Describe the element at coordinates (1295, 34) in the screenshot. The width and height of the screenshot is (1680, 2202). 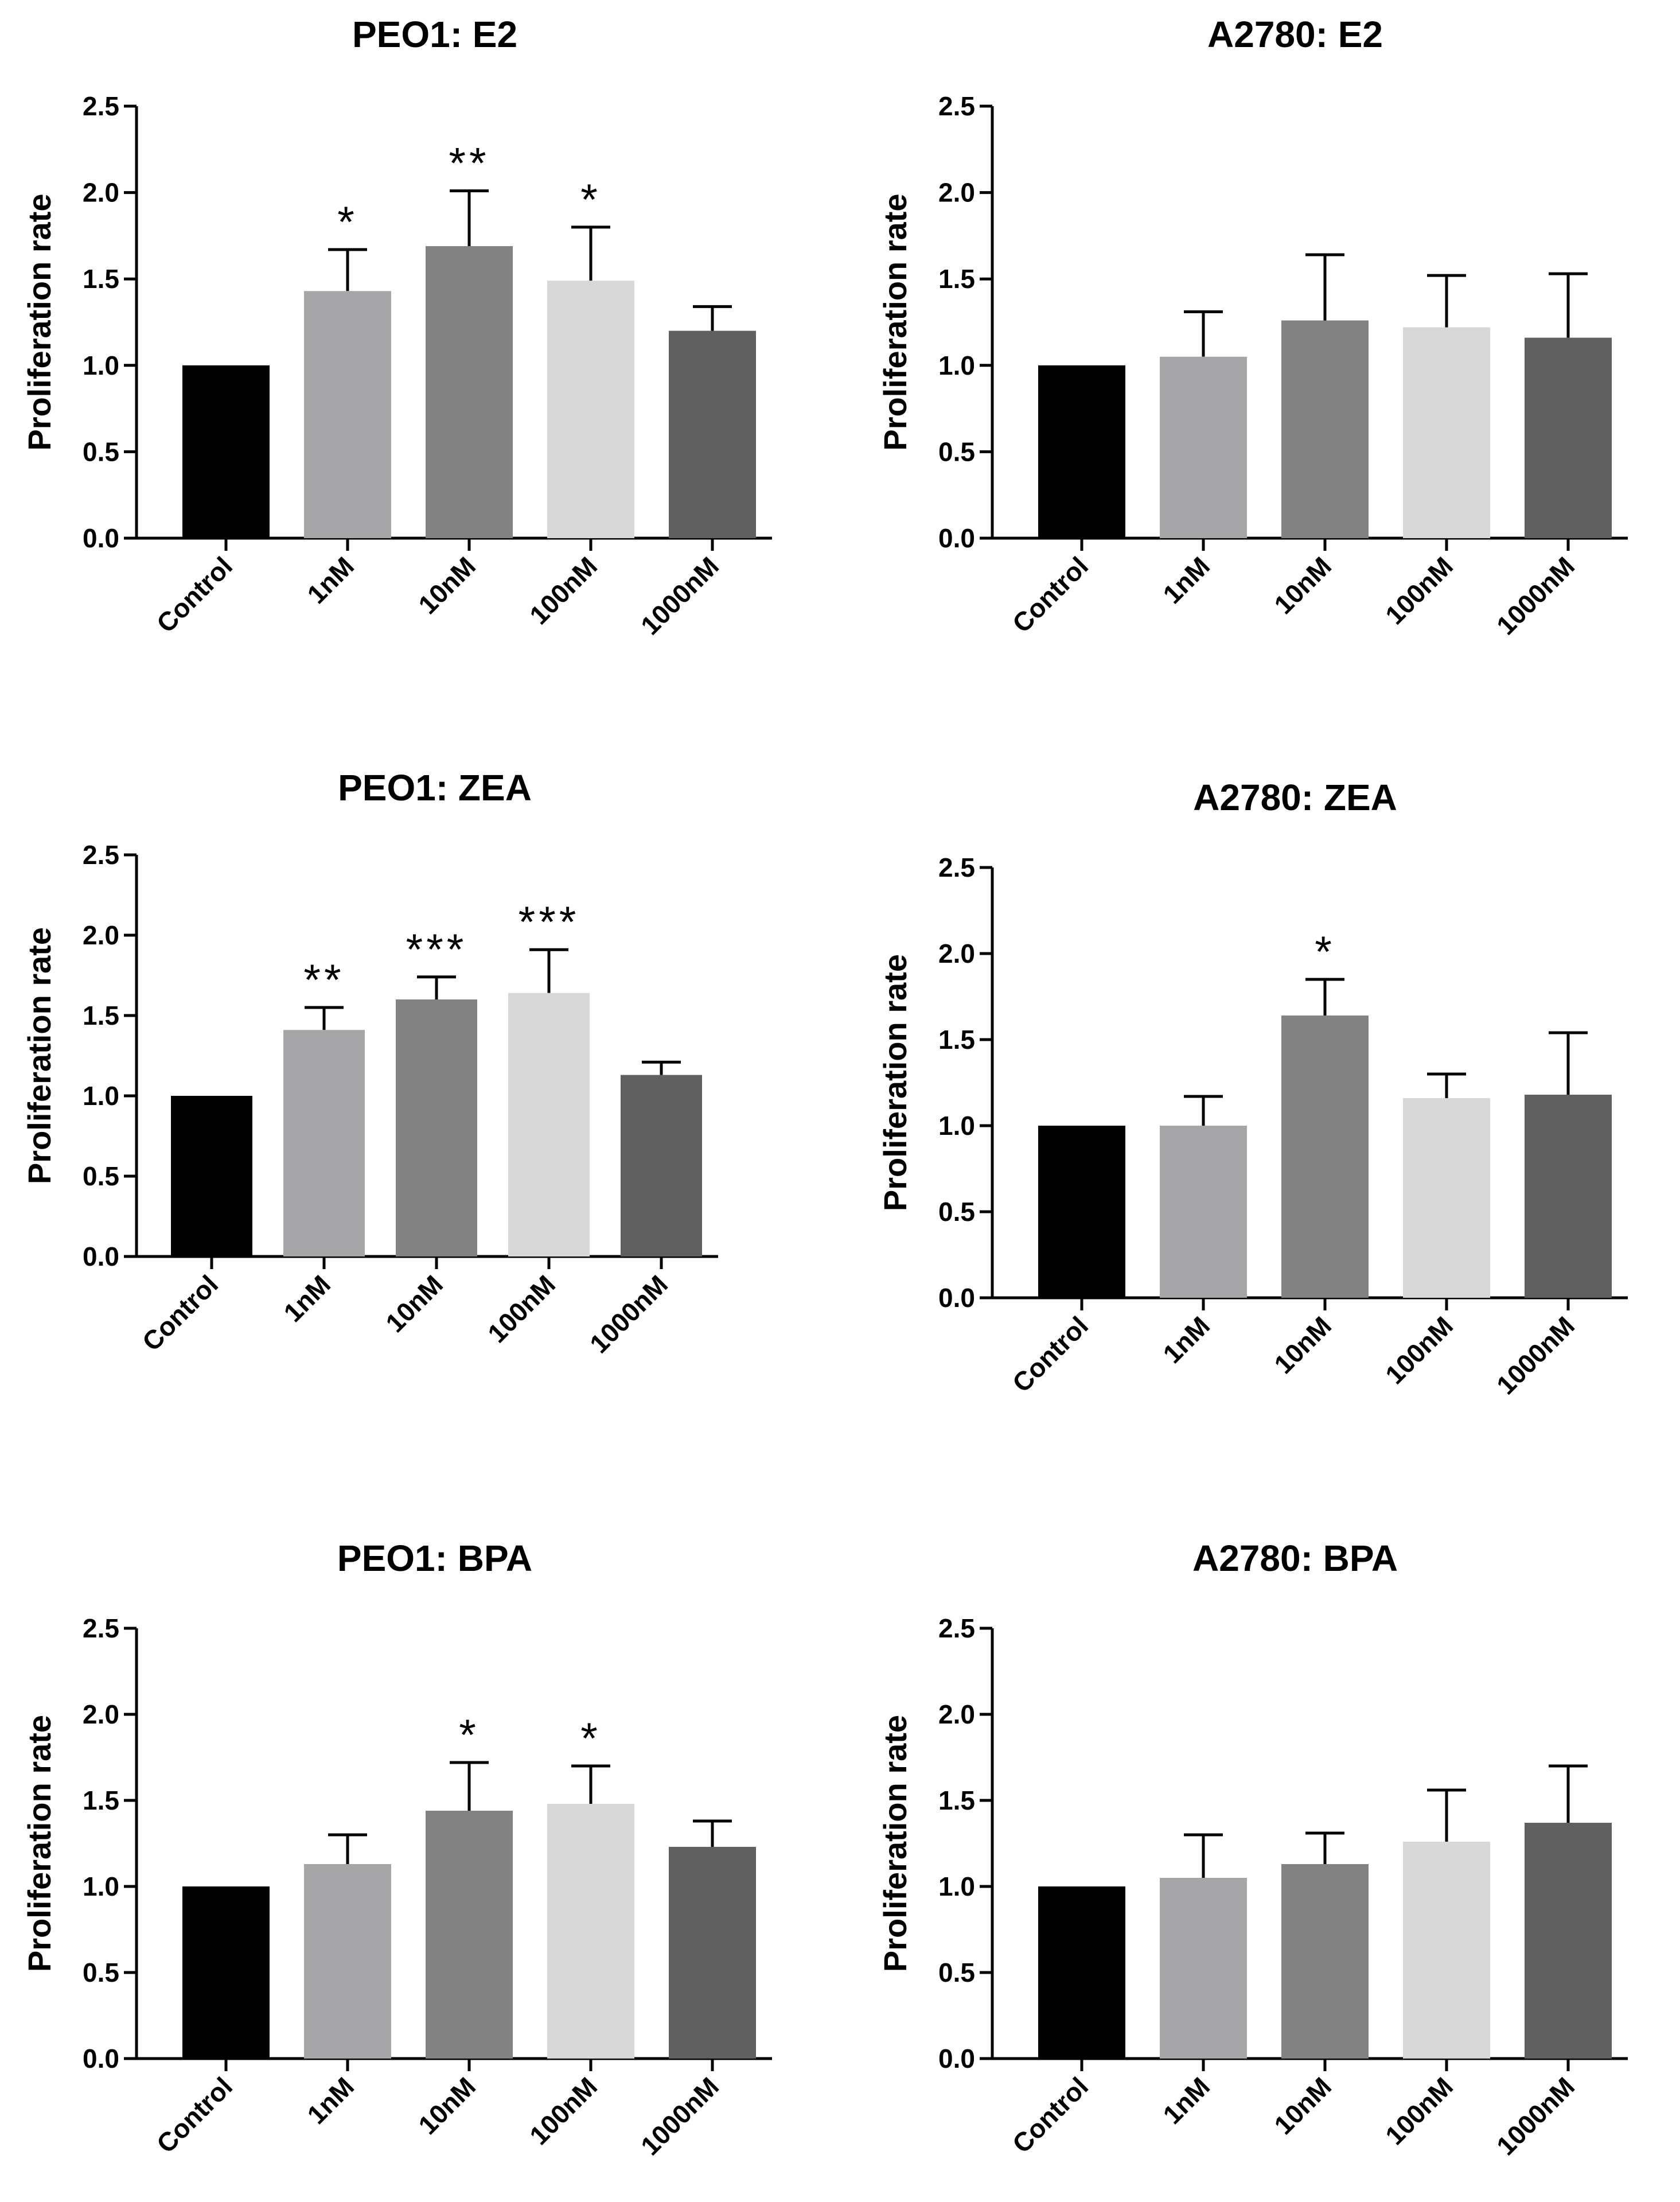
I see `chart-title: A2780: E2` at that location.